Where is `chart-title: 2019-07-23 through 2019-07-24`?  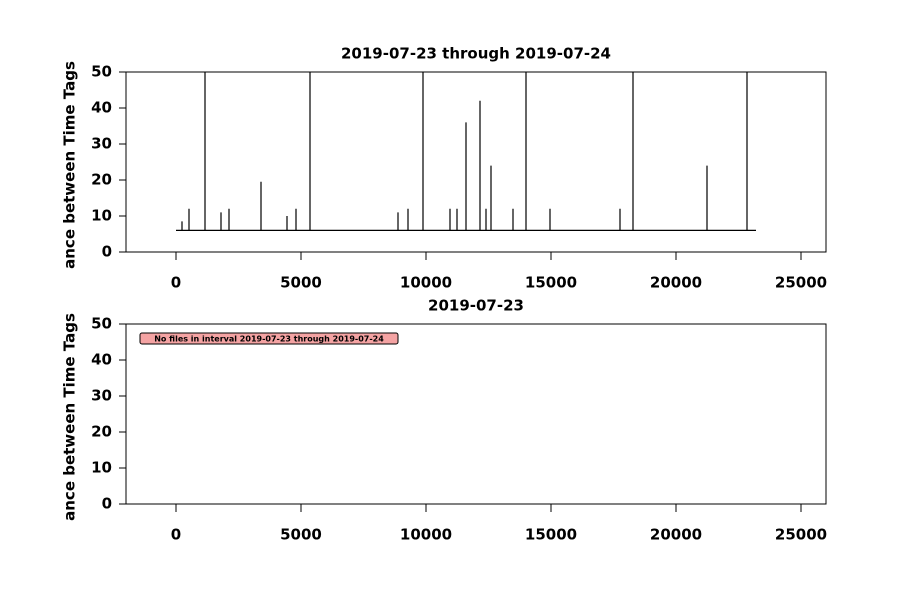
chart-title: 2019-07-23 through 2019-07-24 is located at coordinates (476, 54).